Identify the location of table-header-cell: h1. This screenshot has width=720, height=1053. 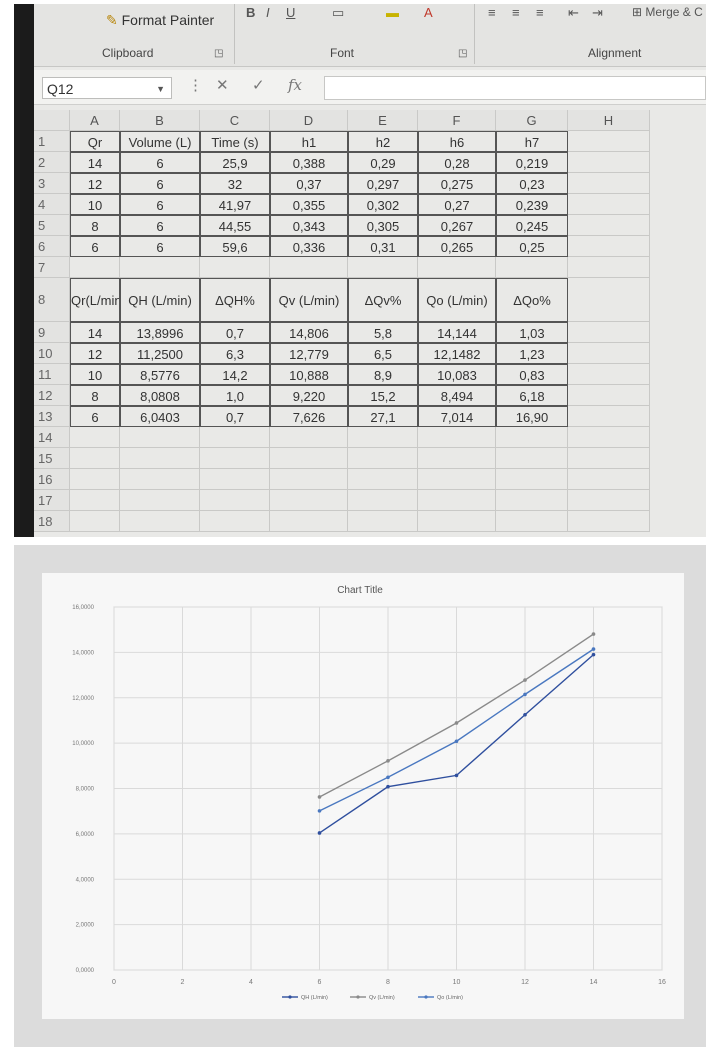
(309, 141).